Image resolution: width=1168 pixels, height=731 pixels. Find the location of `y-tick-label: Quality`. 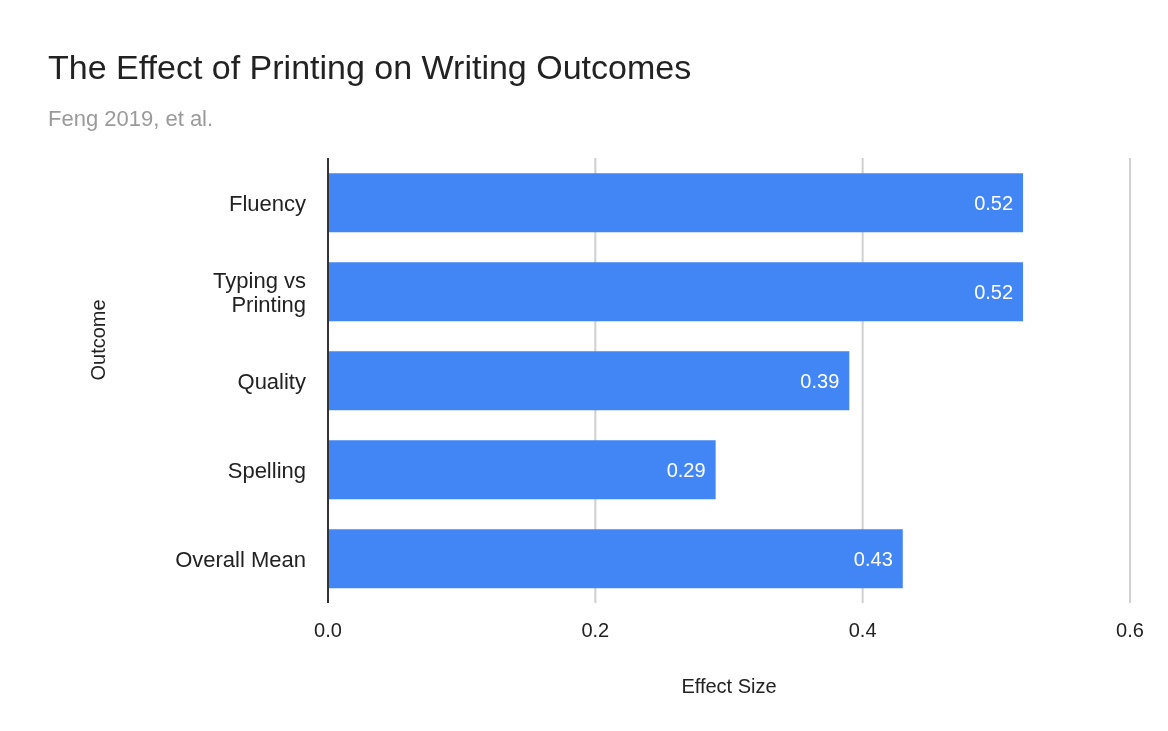

y-tick-label: Quality is located at coordinates (271, 380).